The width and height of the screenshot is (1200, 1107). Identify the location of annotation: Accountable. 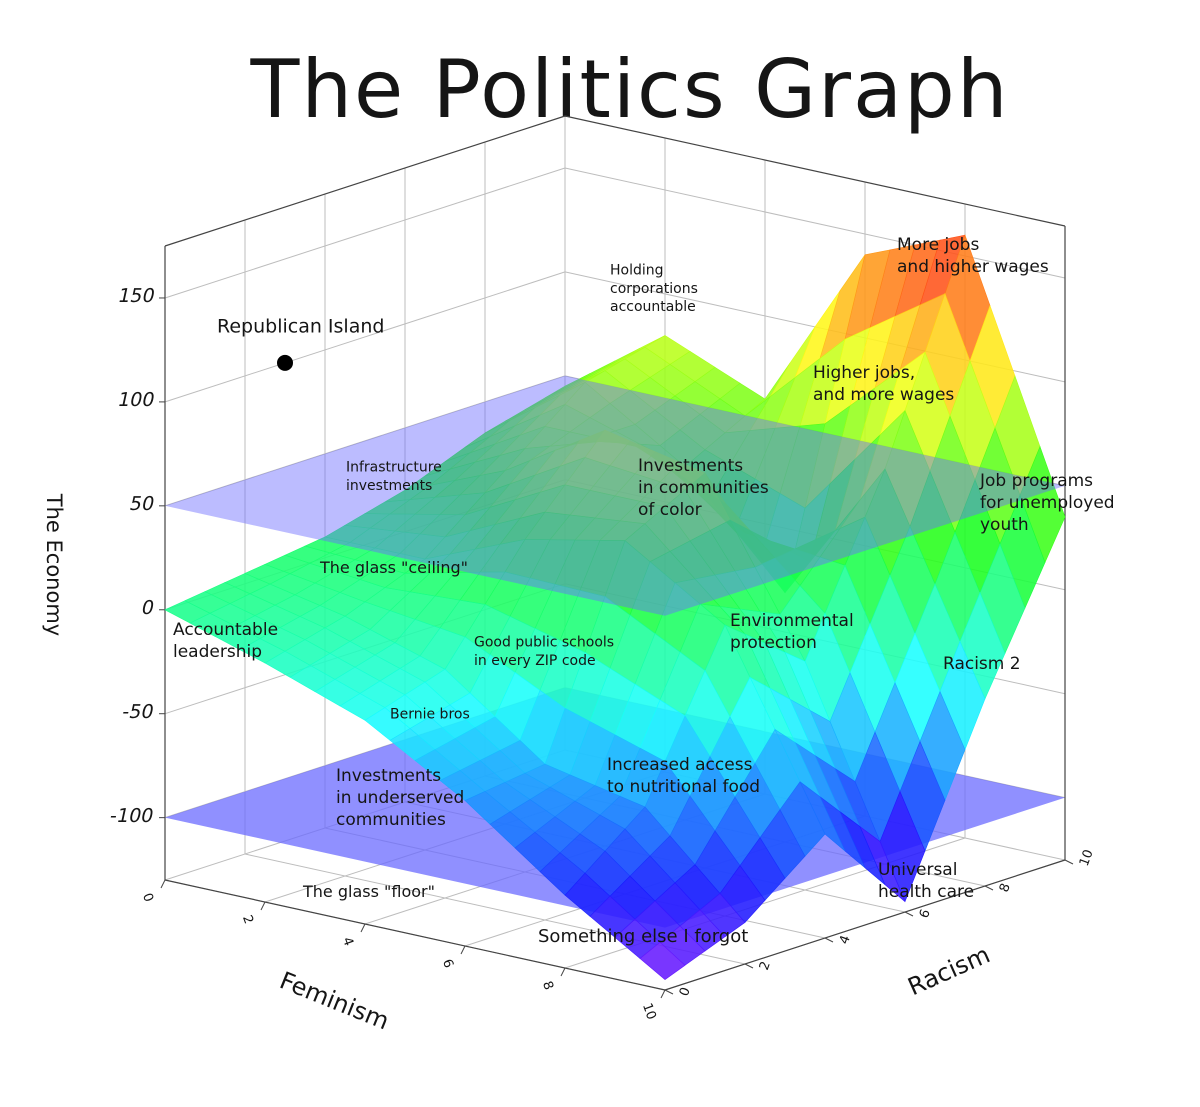
(225, 630).